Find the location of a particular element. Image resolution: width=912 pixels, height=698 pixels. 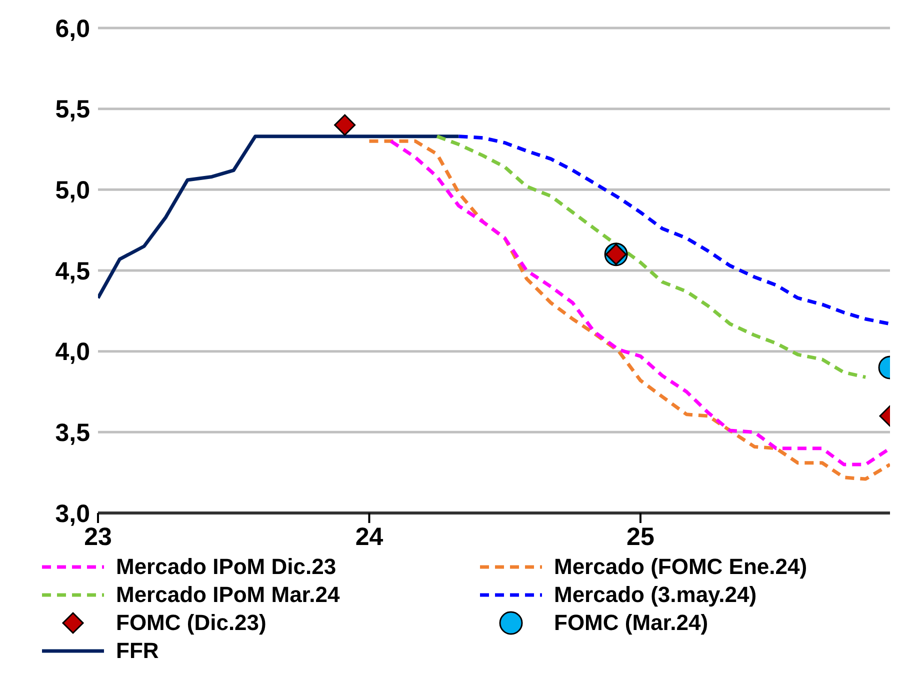

legend-label: FOMC (Mar.24) is located at coordinates (631, 623).